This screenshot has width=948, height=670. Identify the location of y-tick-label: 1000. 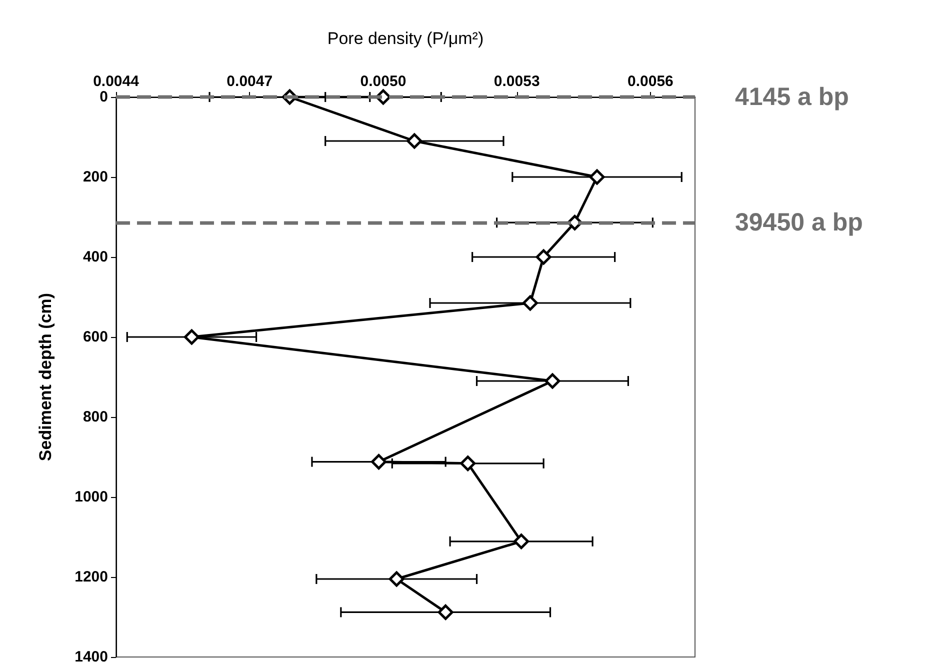
(91, 497).